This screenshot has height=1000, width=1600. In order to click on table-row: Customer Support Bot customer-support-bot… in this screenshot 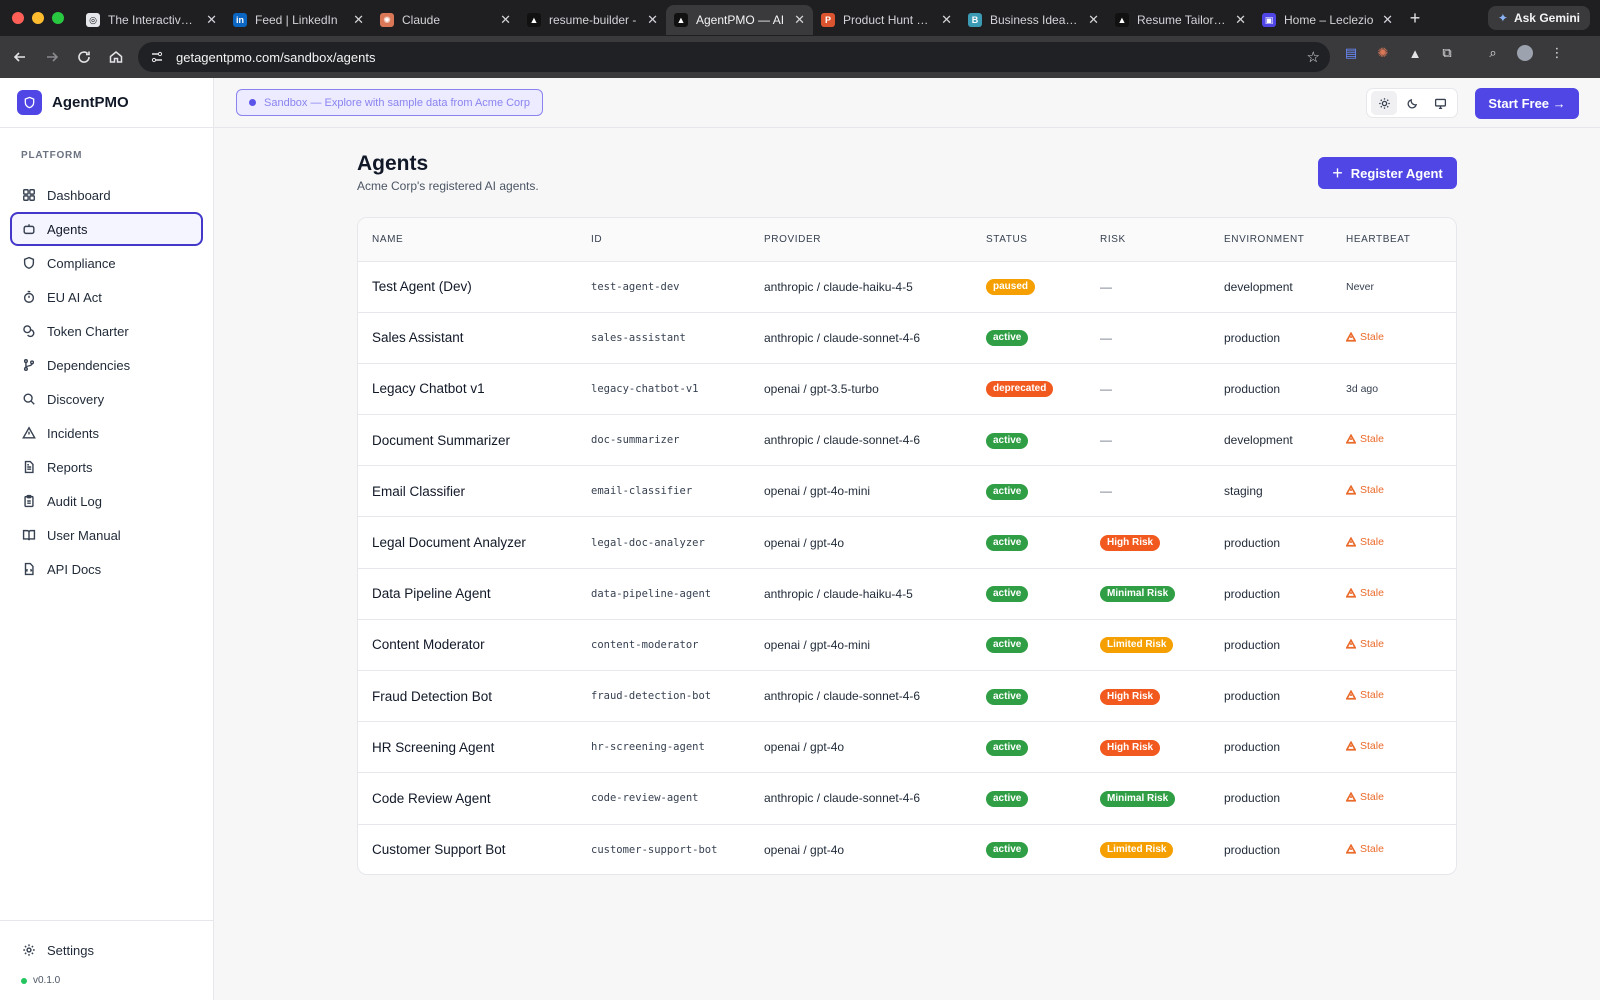, I will do `click(907, 849)`.